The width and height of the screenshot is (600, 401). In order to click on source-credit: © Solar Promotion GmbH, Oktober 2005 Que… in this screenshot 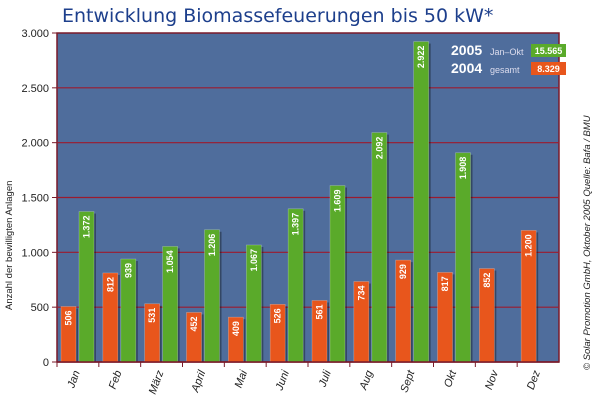, I will do `click(587, 242)`.